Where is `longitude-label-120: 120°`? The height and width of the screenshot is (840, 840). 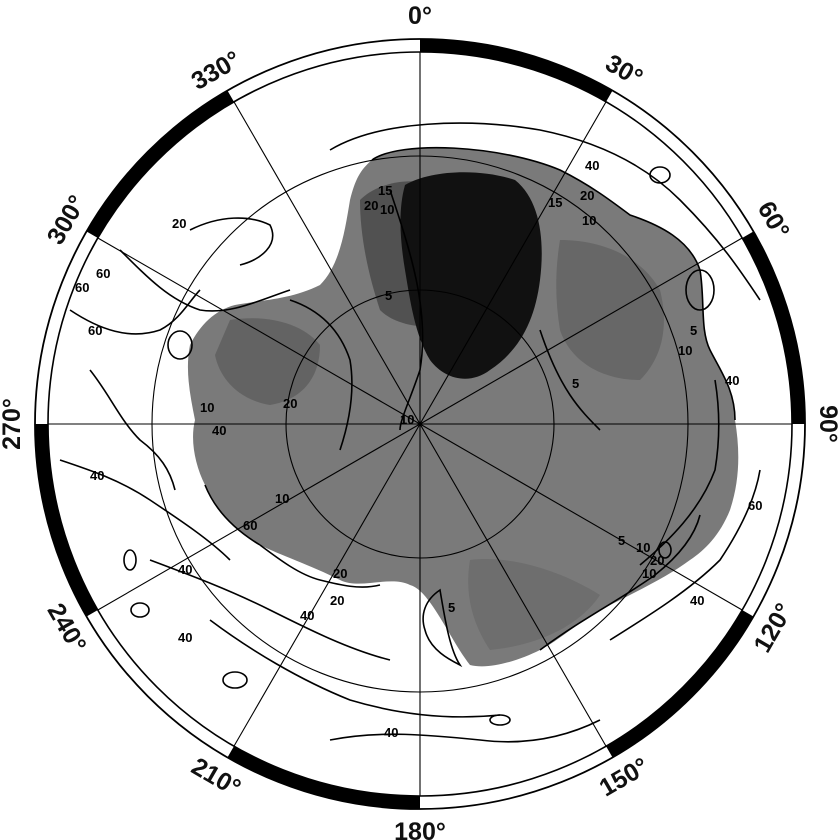
longitude-label-120: 120° is located at coordinates (773, 628).